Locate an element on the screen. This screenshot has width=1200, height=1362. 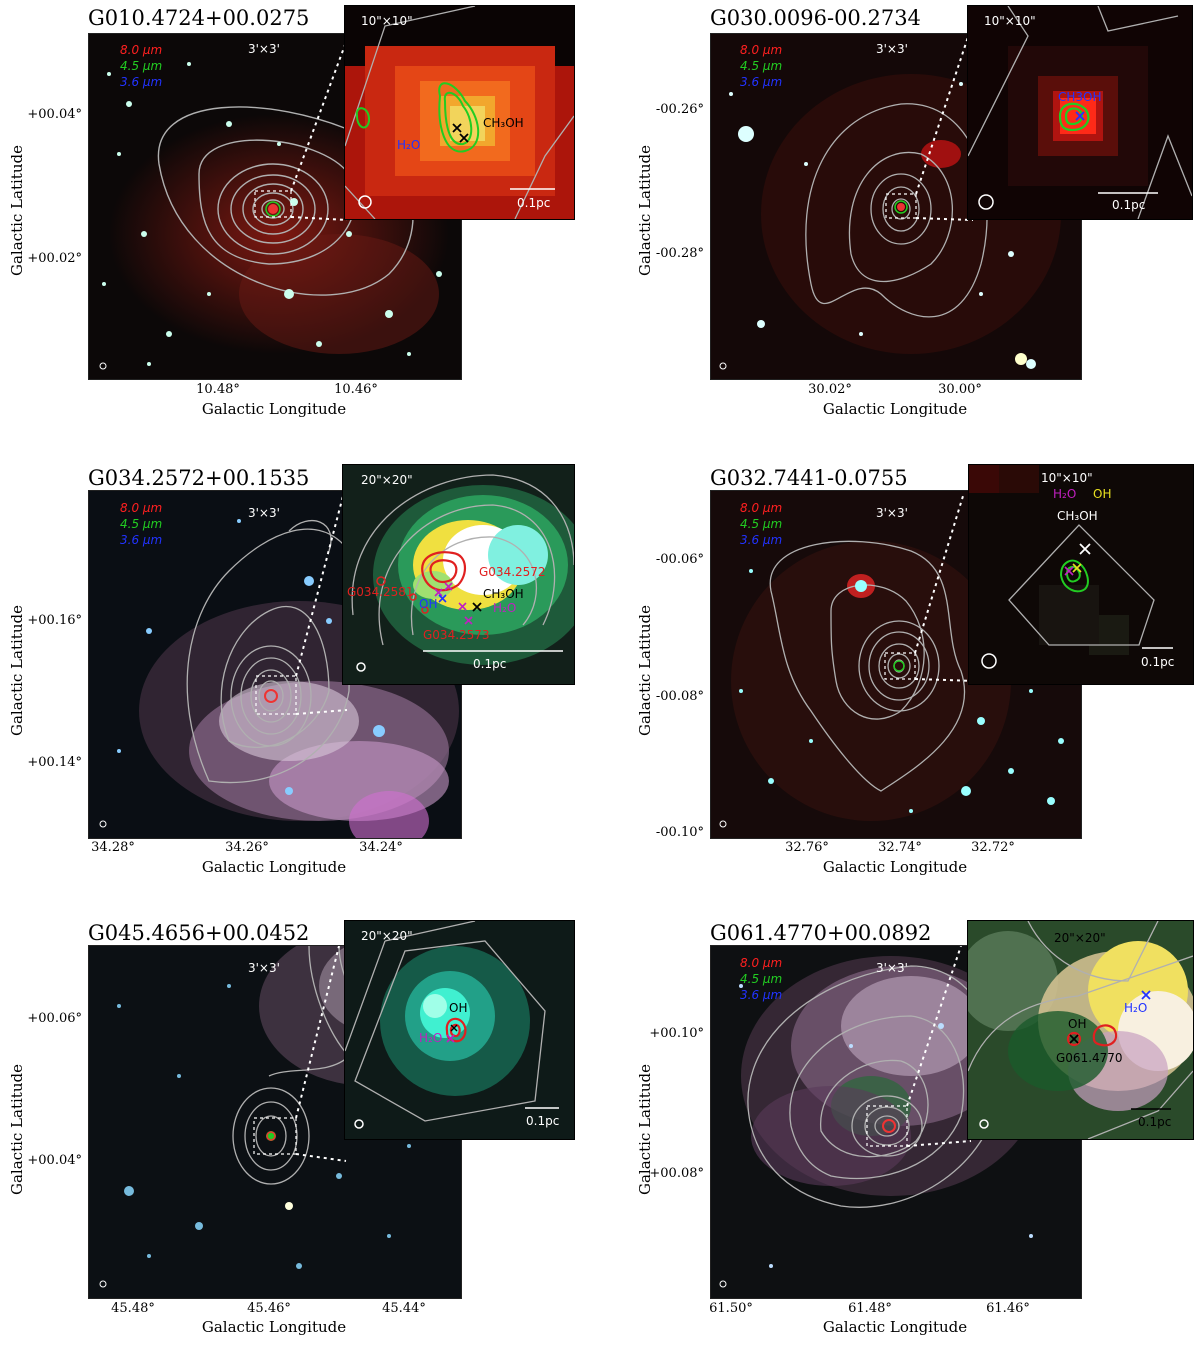
label-source-c: G034.2573 is located at coordinates (456, 635).